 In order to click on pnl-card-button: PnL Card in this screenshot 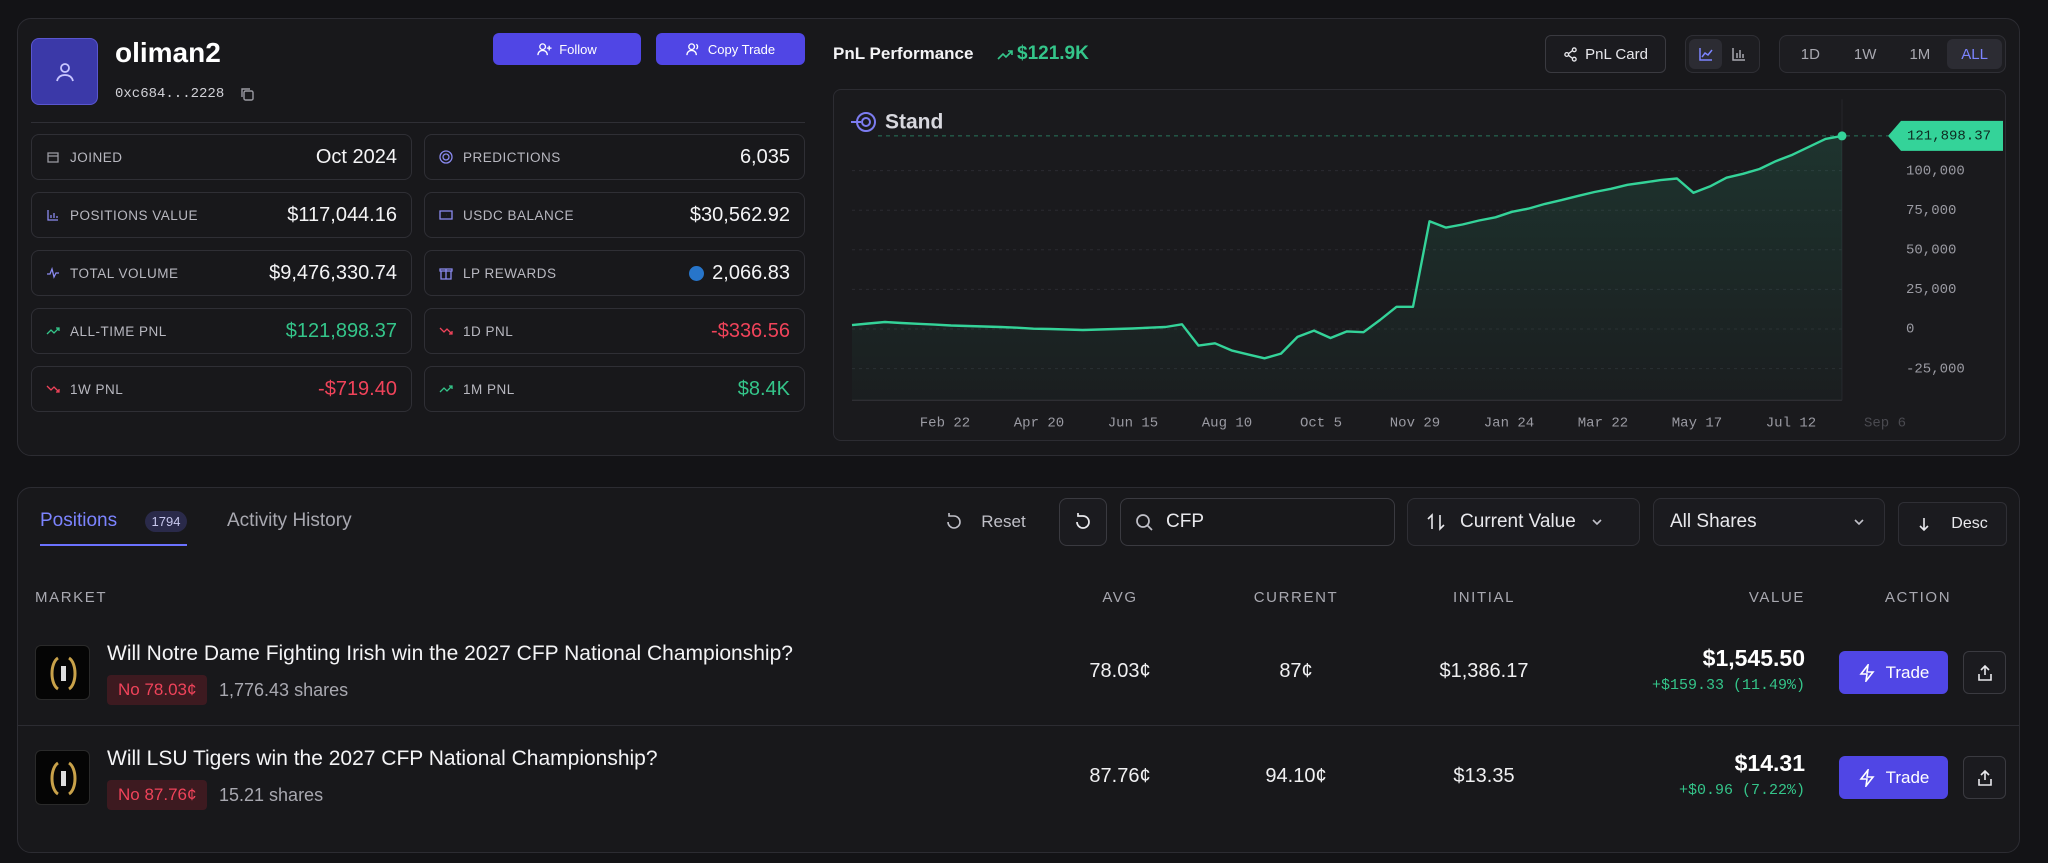, I will do `click(1605, 54)`.